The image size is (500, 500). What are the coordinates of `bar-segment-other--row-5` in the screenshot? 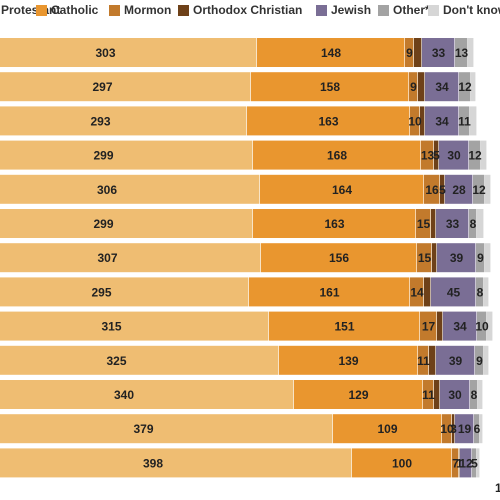 It's located at (479, 189).